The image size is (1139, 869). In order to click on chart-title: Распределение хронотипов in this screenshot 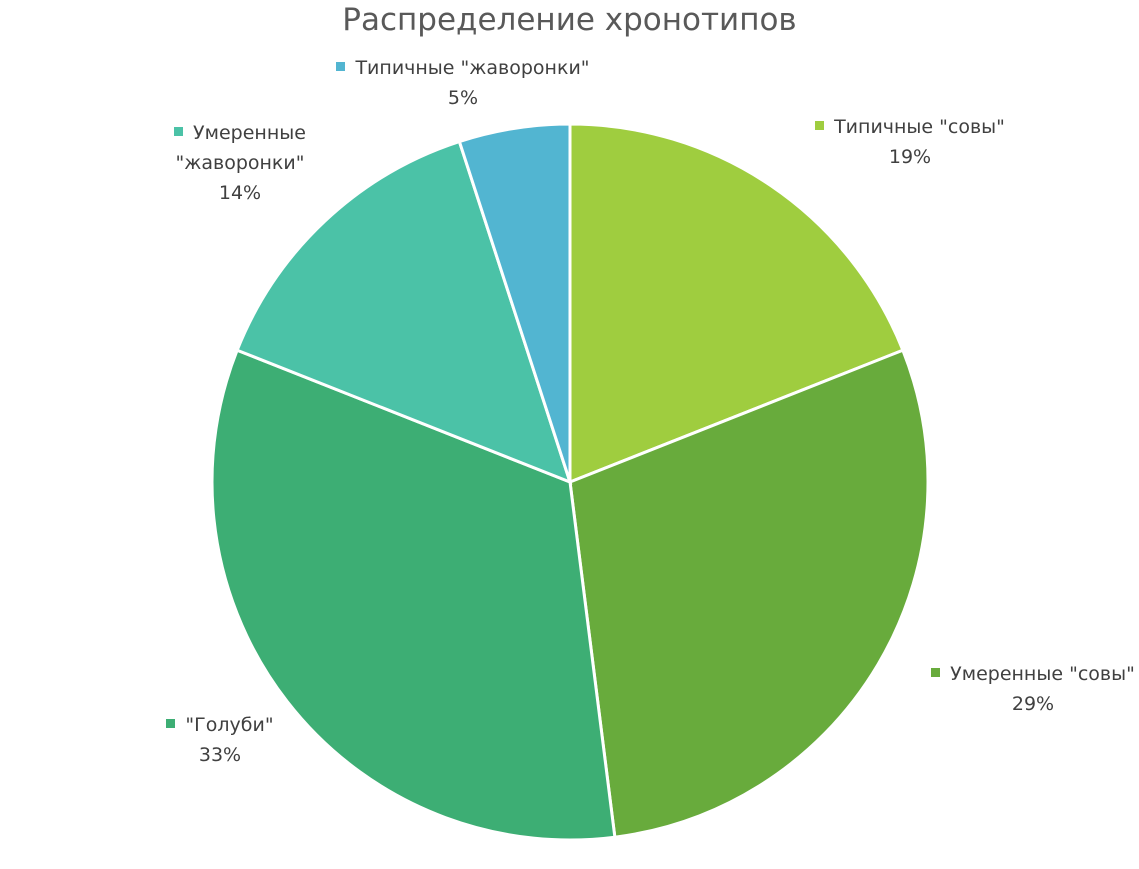, I will do `click(569, 20)`.